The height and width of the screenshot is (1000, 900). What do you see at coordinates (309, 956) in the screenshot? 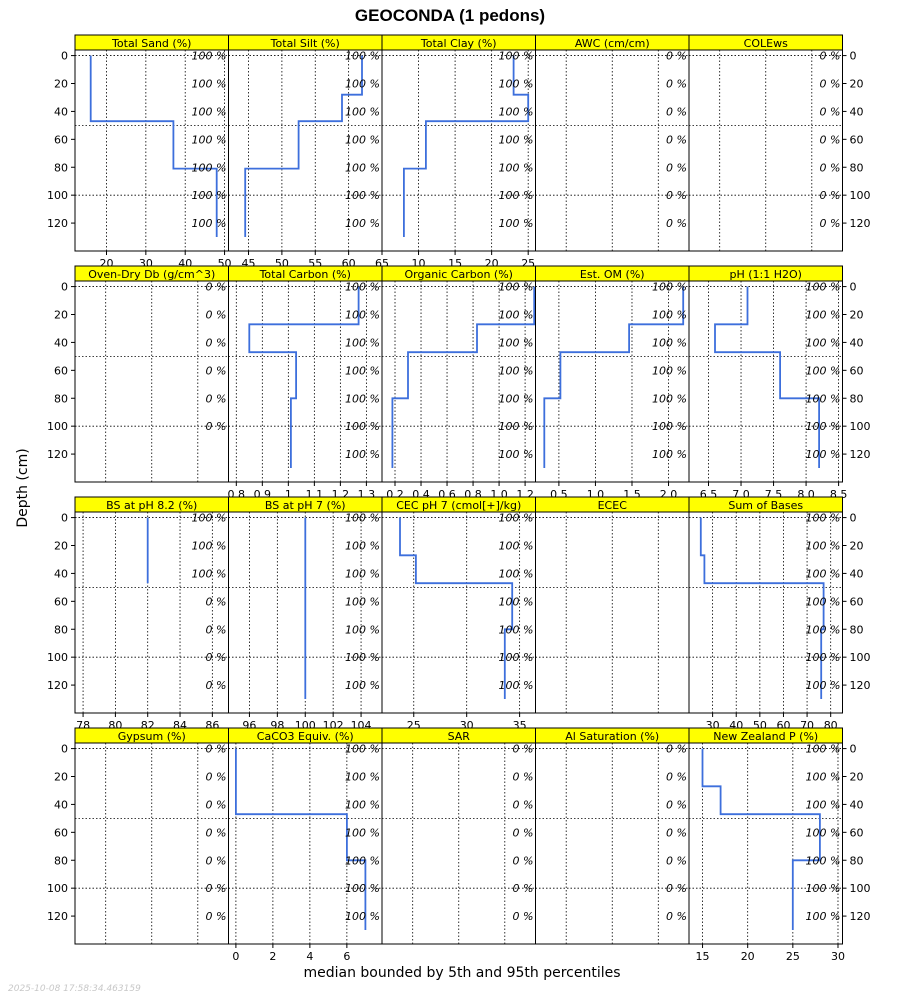
I see `x-tick-label: 4` at bounding box center [309, 956].